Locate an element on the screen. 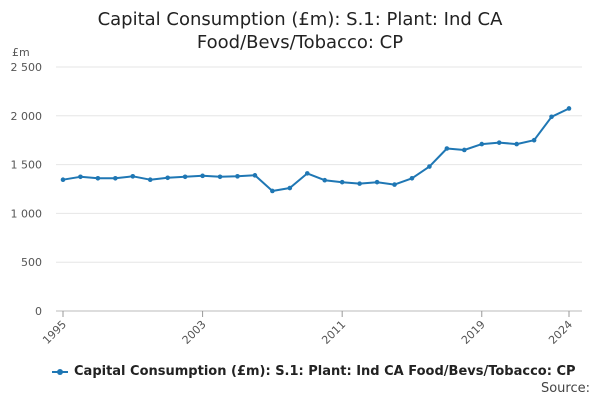 Image resolution: width=600 pixels, height=400 pixels. y-tick-label: 1 000 is located at coordinates (27, 213).